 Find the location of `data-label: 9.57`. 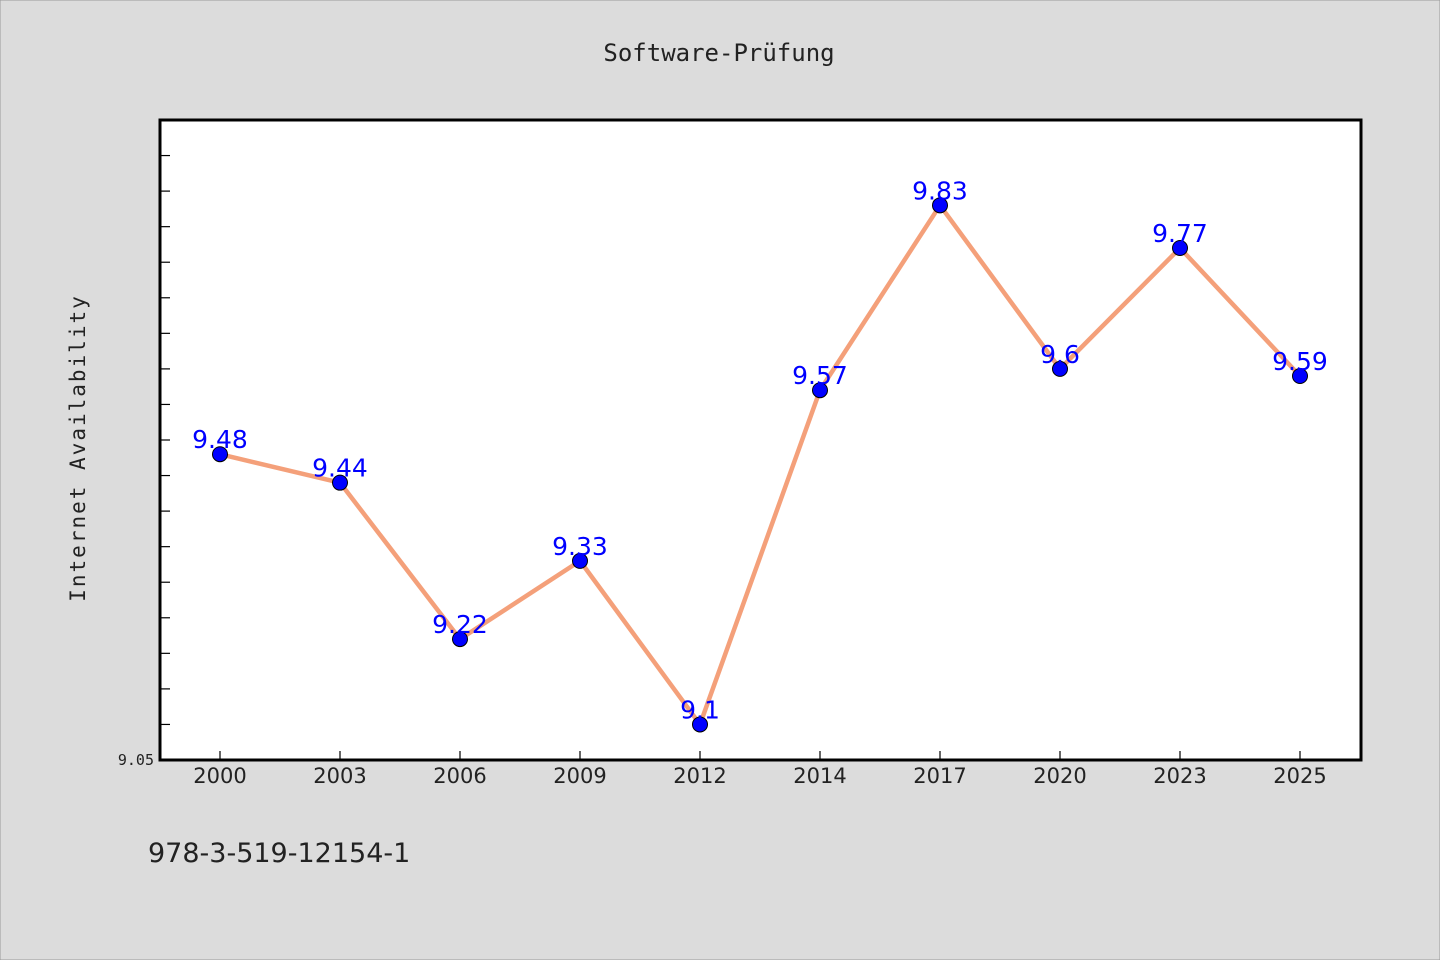

data-label: 9.57 is located at coordinates (820, 375).